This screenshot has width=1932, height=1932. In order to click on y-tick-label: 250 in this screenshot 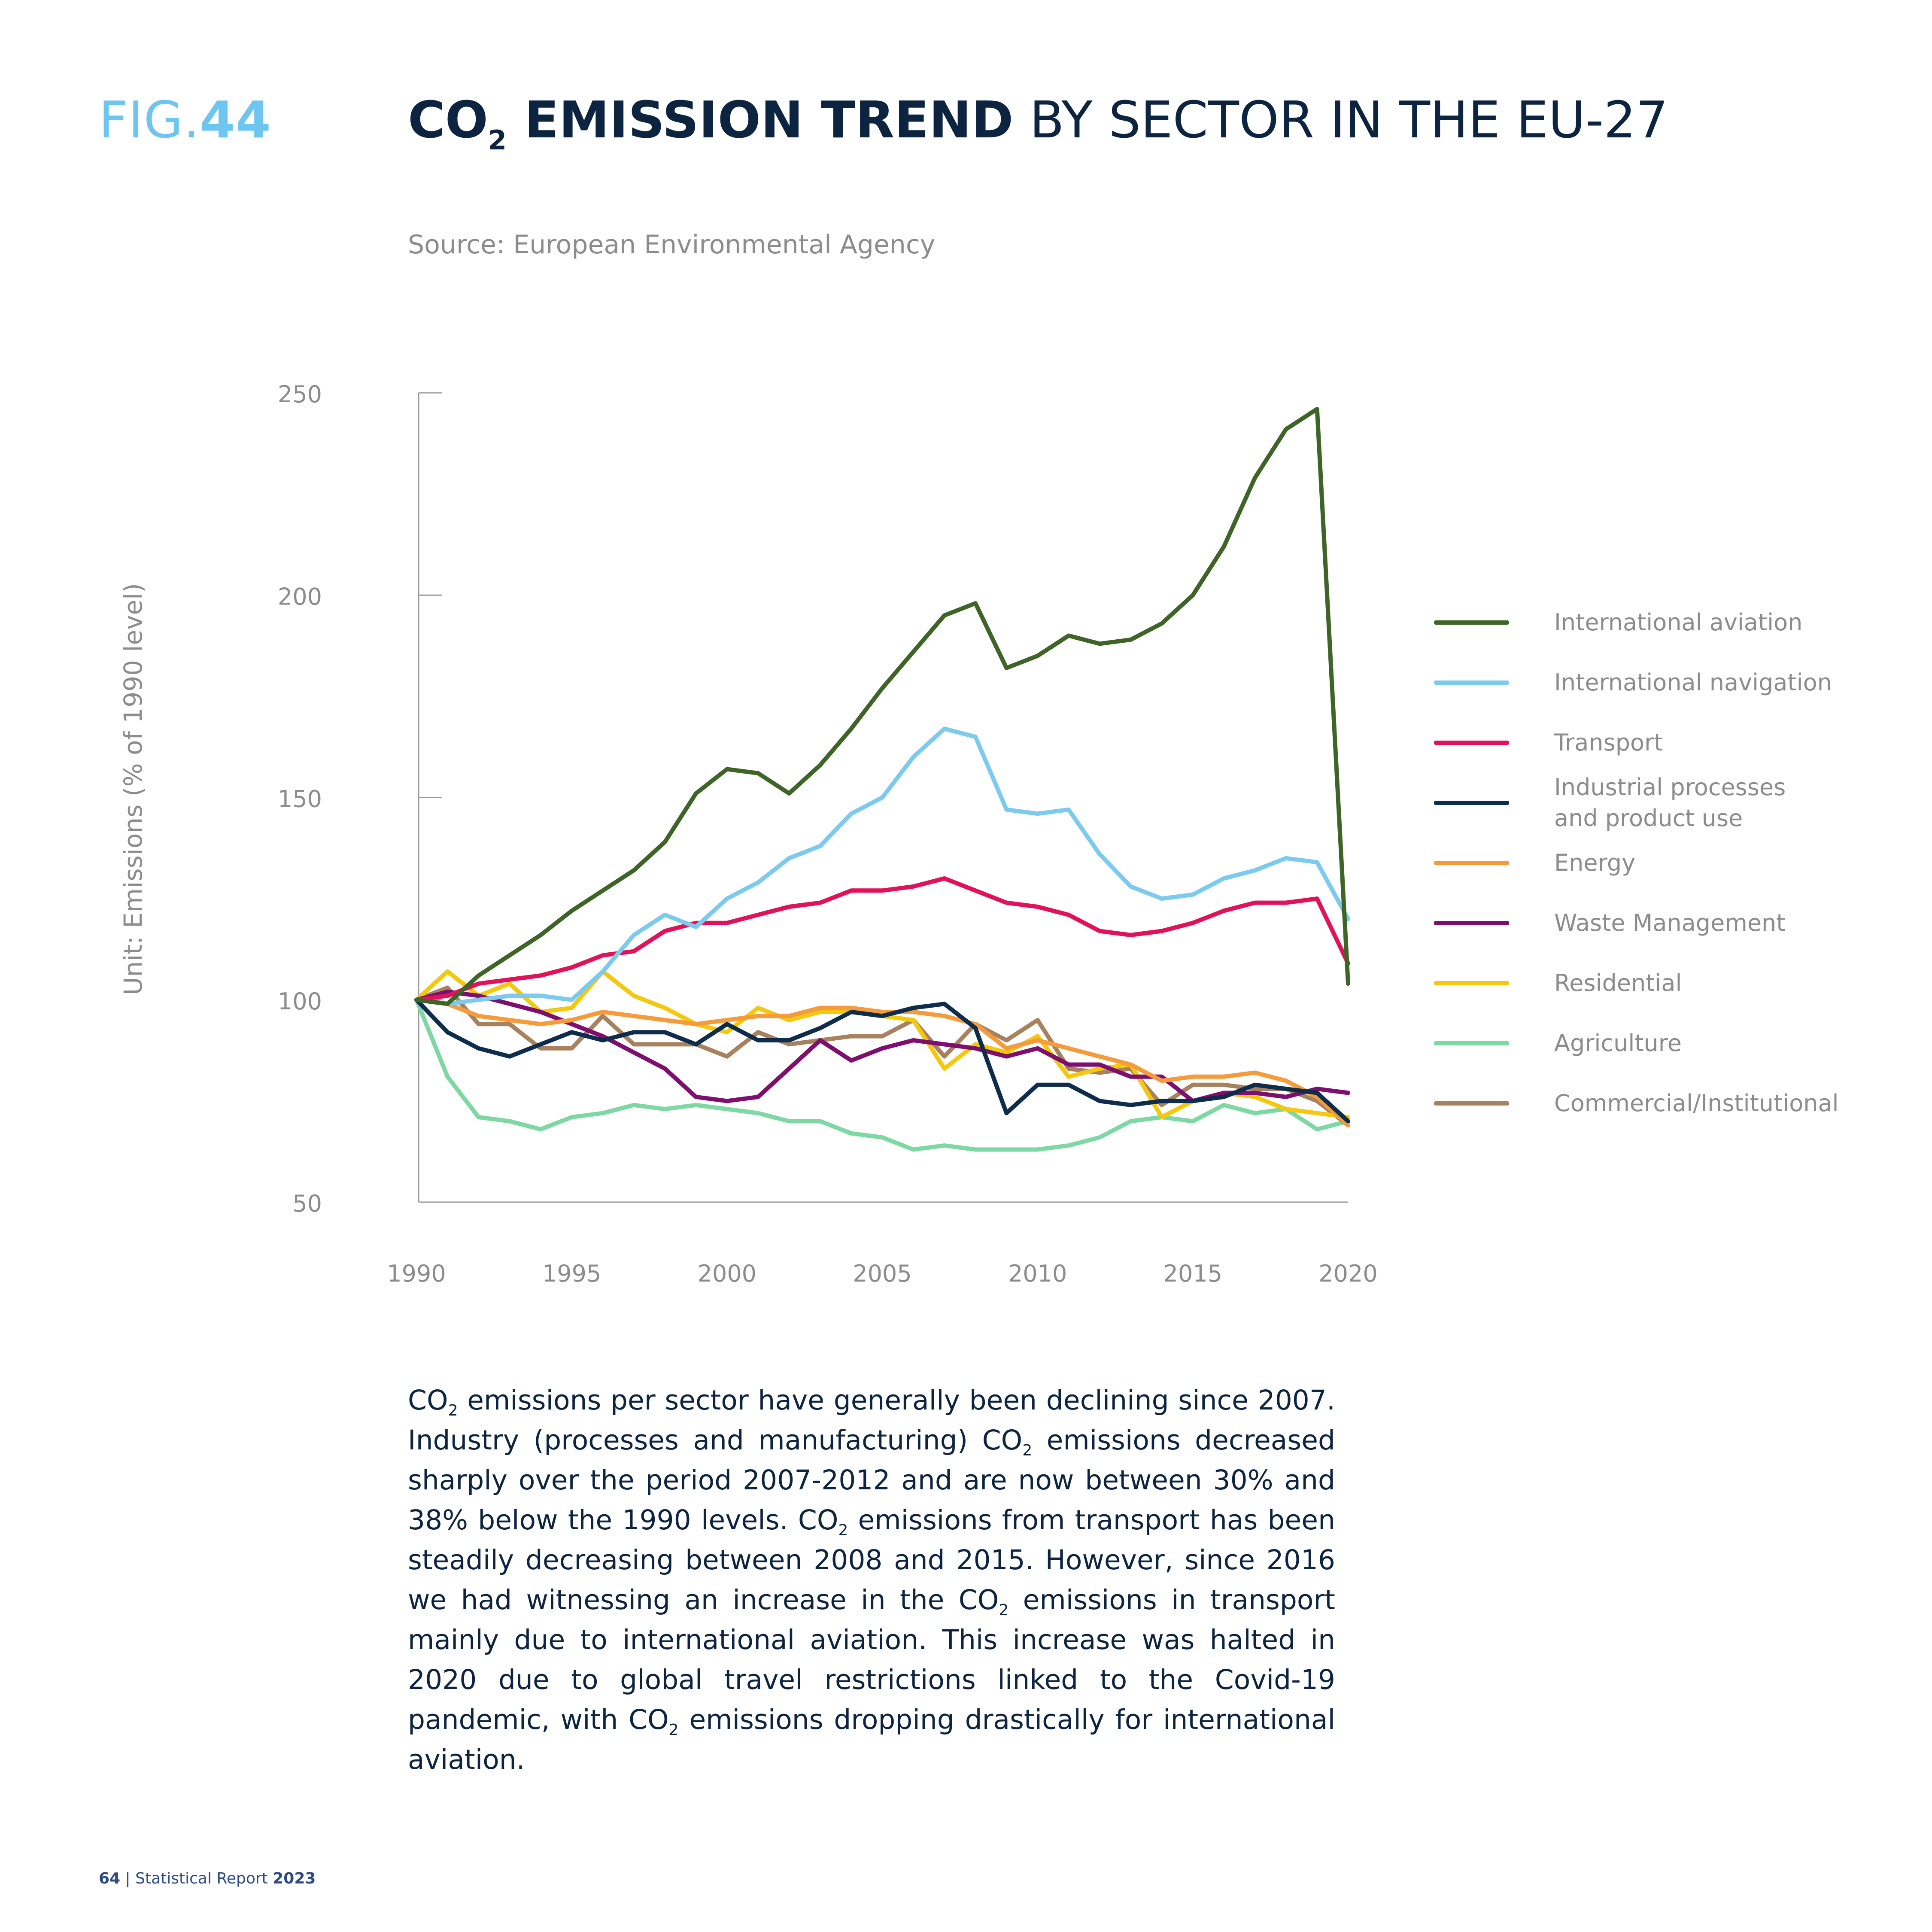, I will do `click(300, 394)`.